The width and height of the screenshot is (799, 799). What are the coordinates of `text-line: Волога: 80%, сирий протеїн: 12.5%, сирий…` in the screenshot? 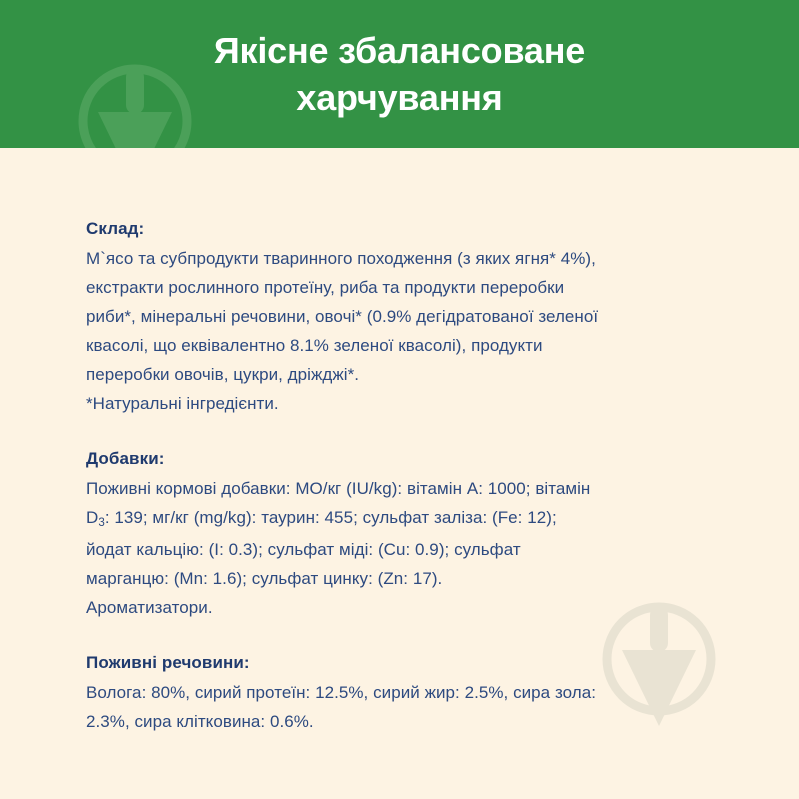 It's located at (341, 692).